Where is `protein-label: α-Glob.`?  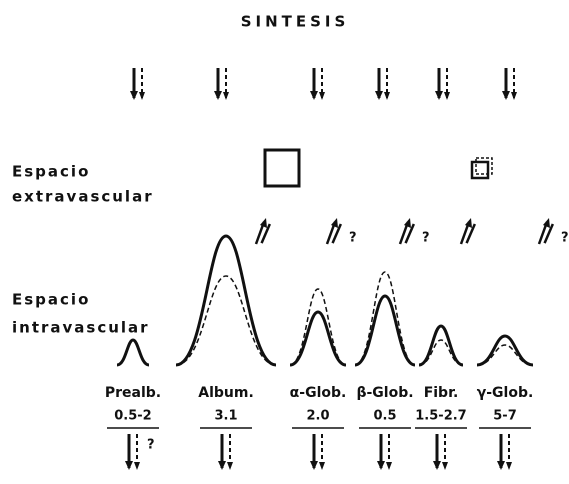
protein-label: α-Glob. is located at coordinates (318, 393).